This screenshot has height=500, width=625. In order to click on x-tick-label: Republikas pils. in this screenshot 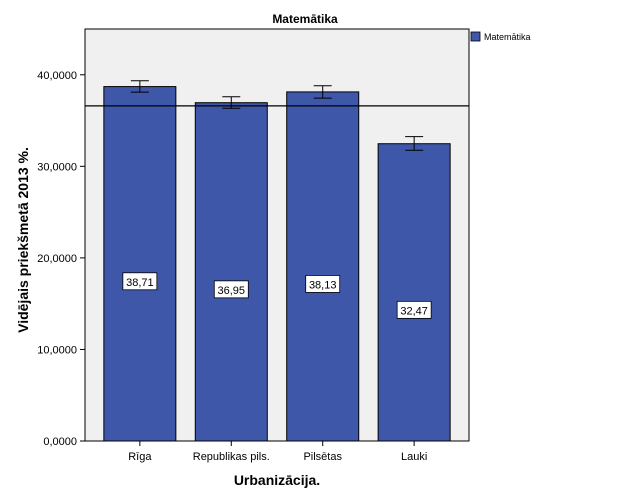, I will do `click(231, 457)`.